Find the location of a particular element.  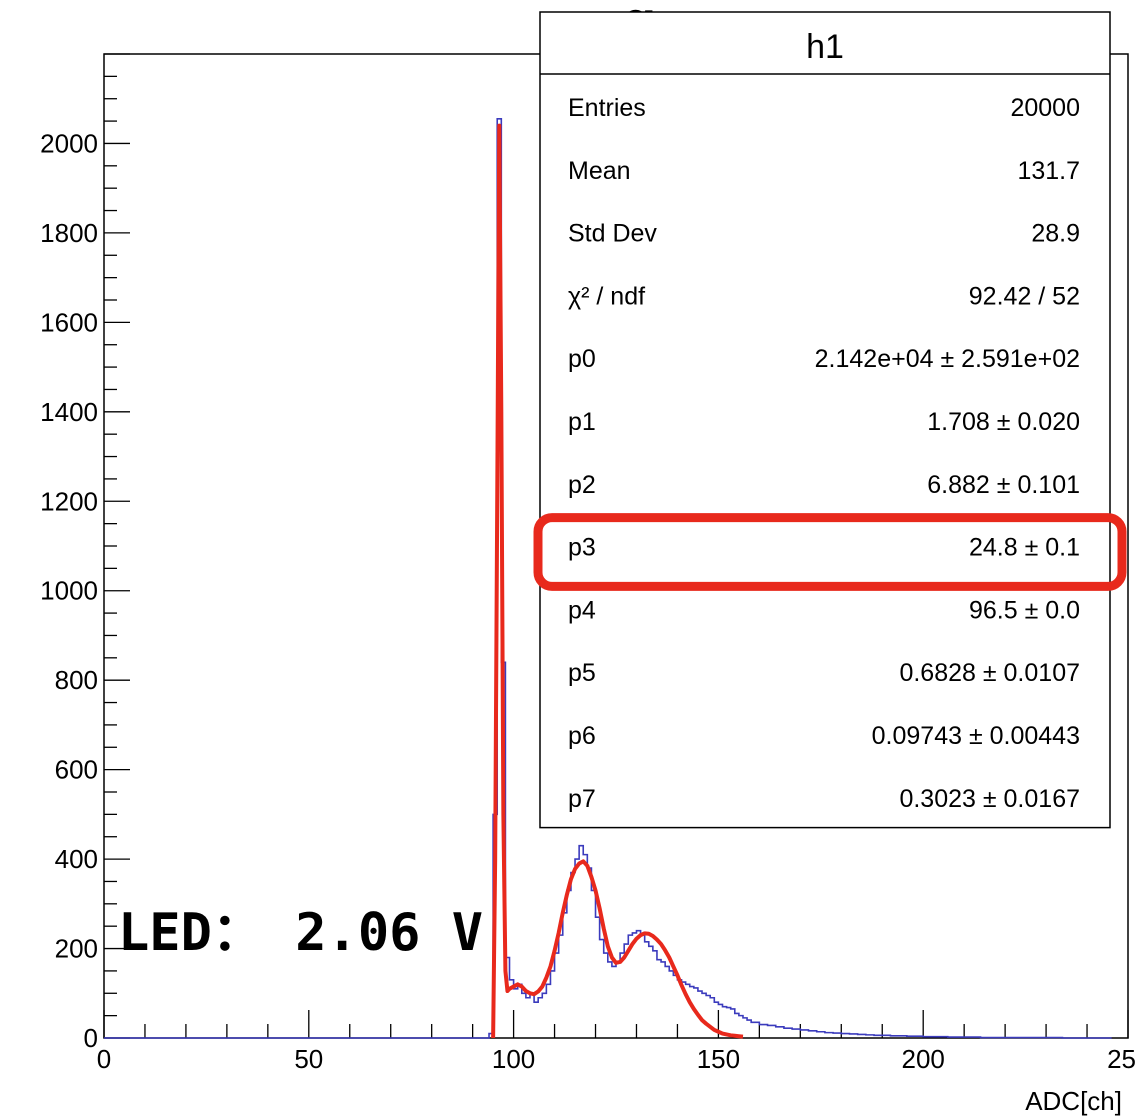

y-tick-label: 800 is located at coordinates (76, 680).